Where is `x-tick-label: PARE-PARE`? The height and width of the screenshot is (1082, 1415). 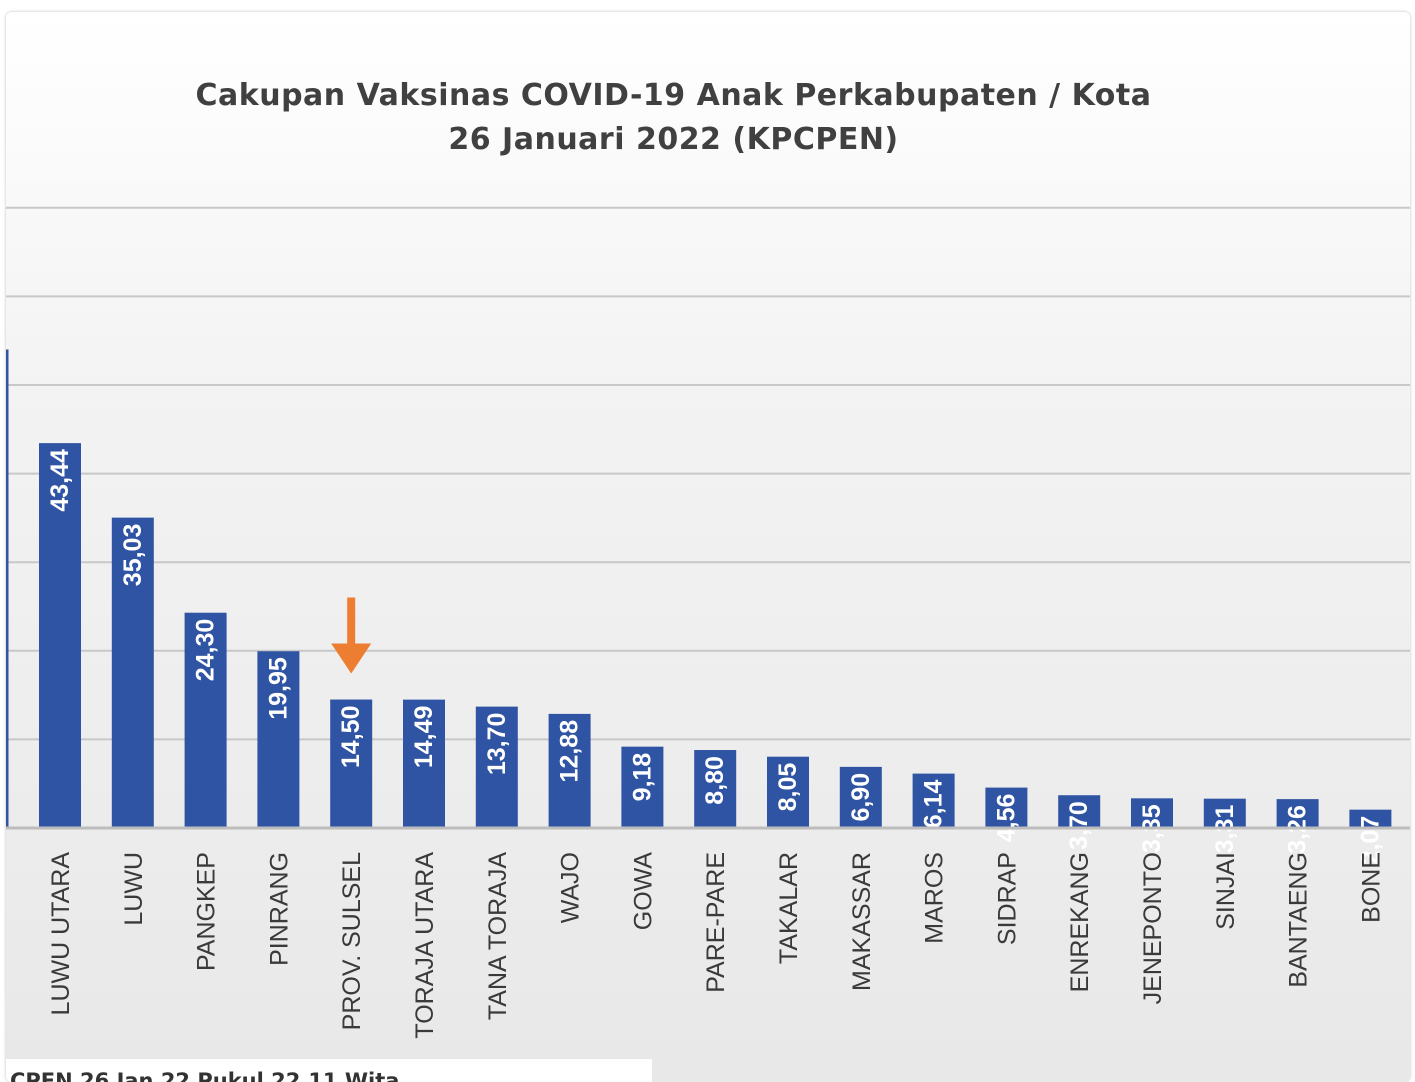
x-tick-label: PARE-PARE is located at coordinates (716, 922).